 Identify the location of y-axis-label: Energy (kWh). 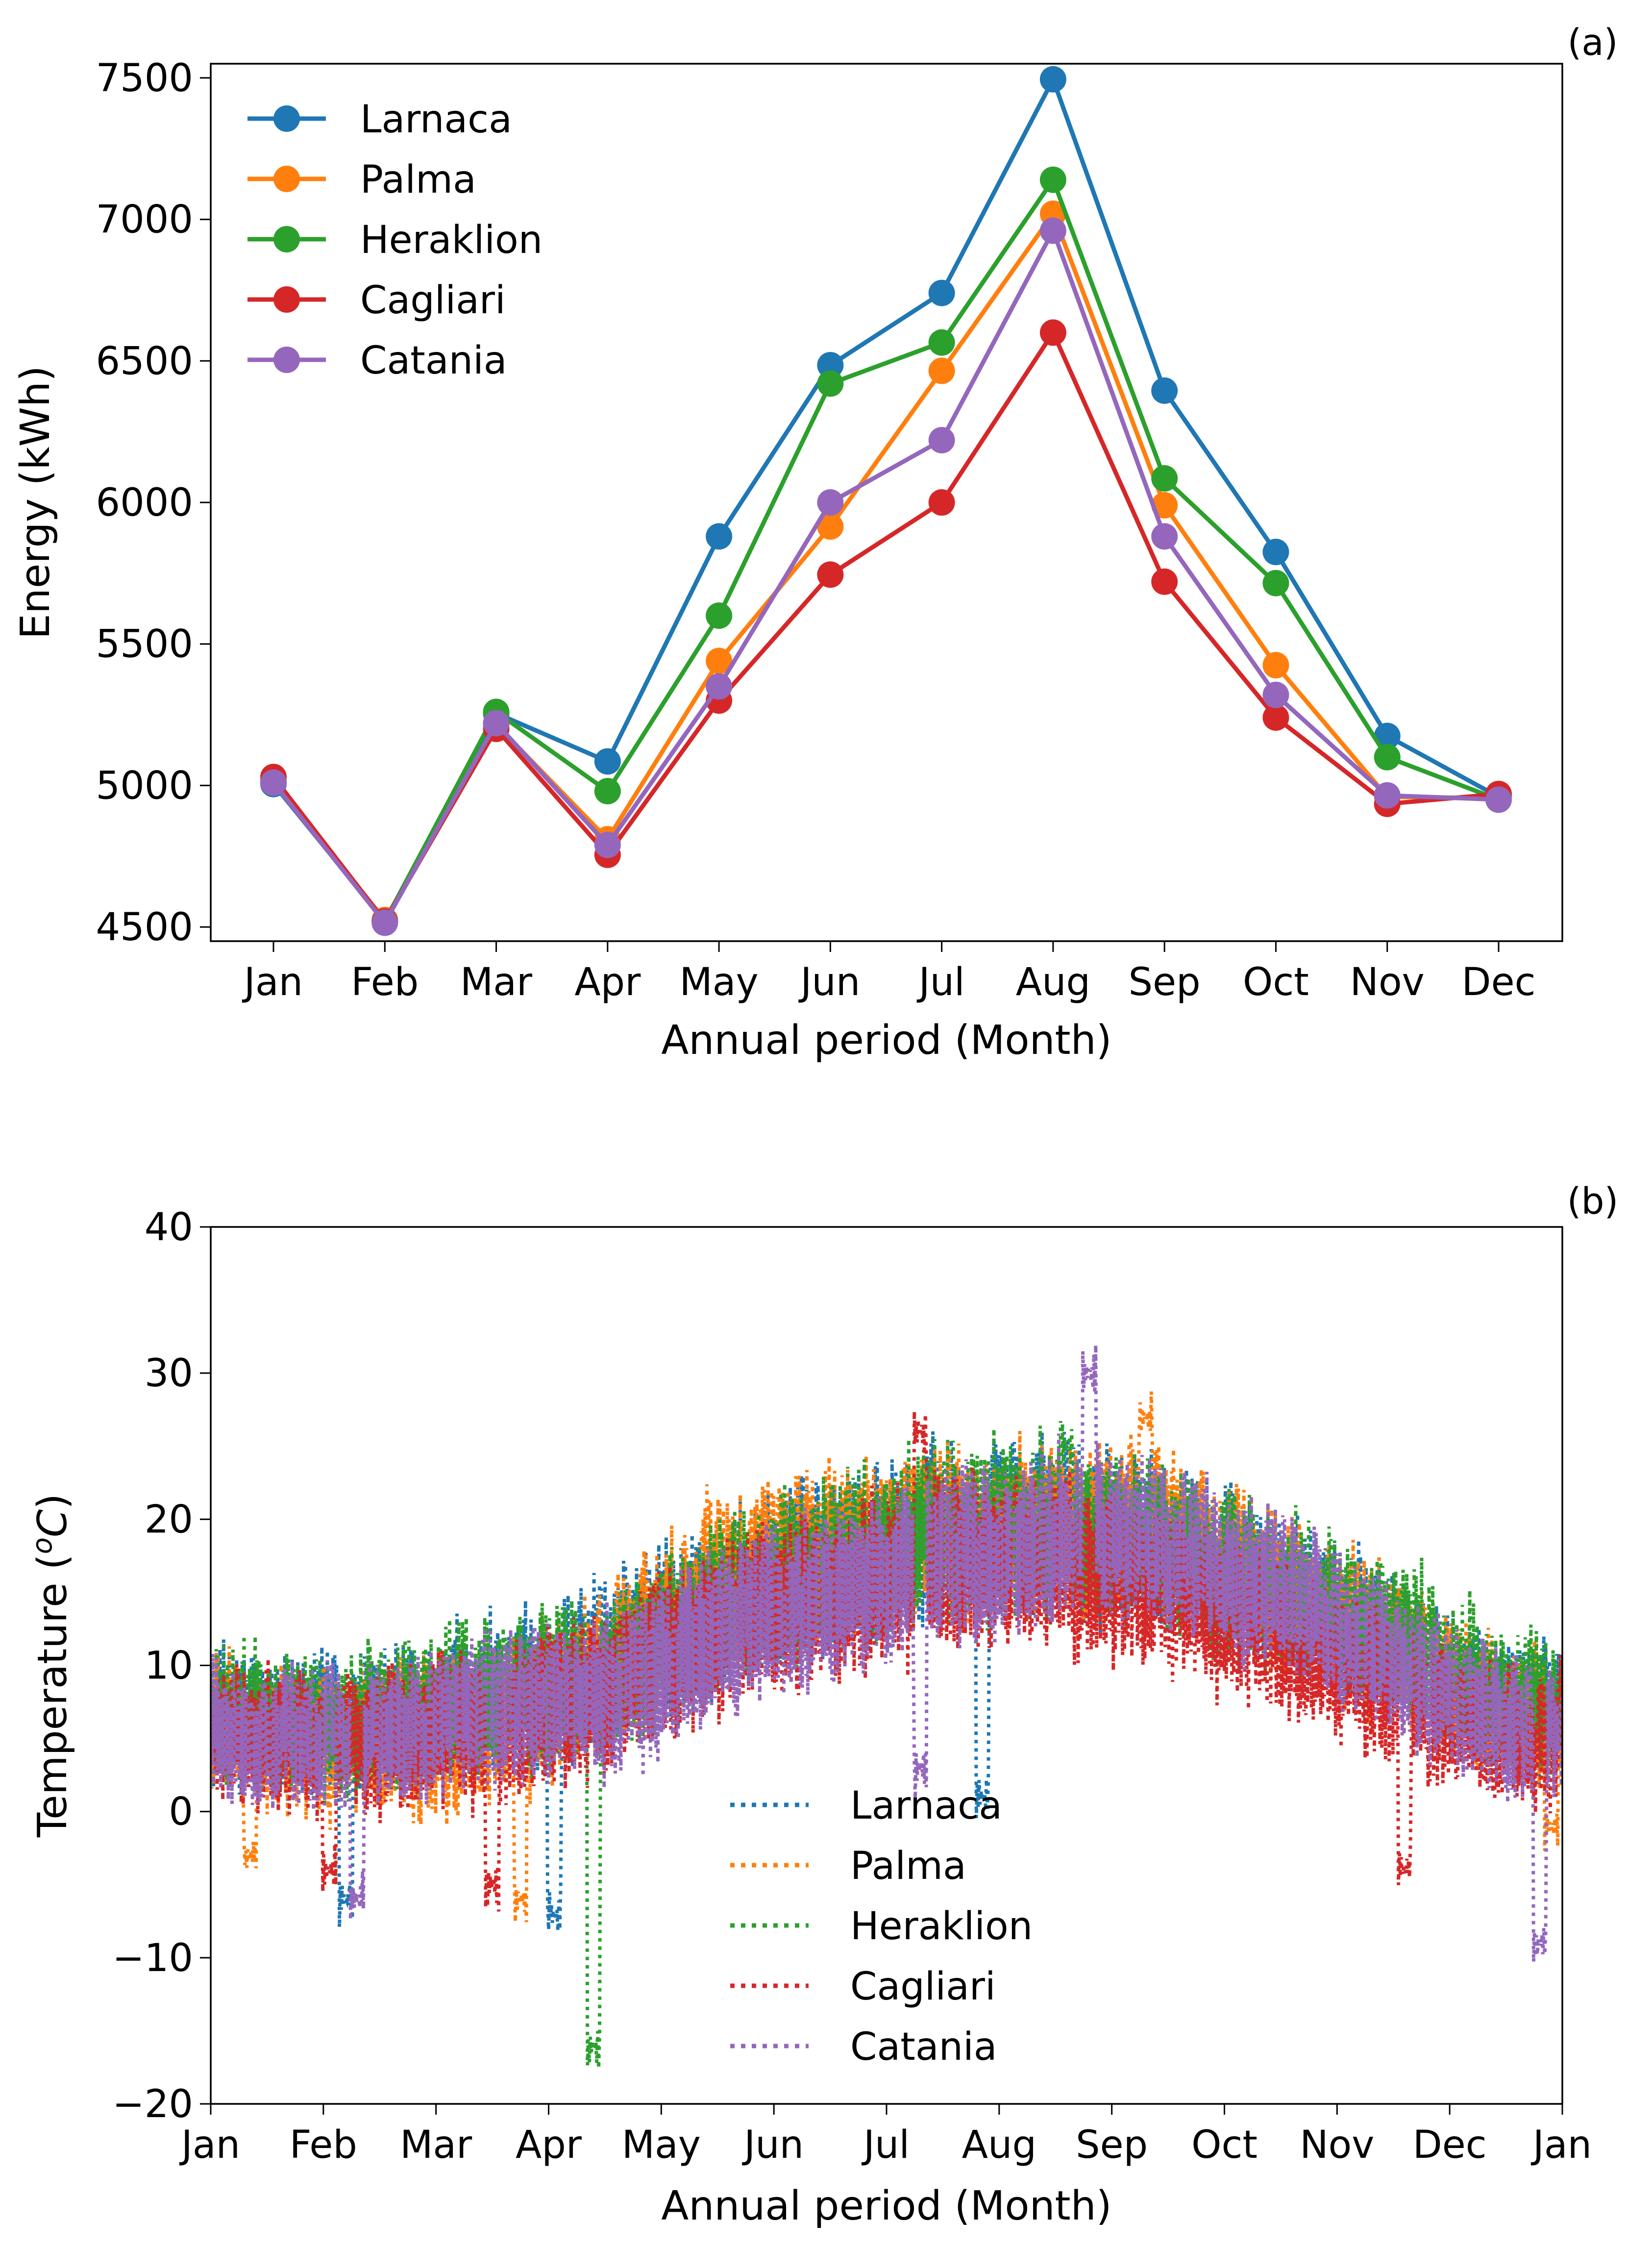
(35, 502).